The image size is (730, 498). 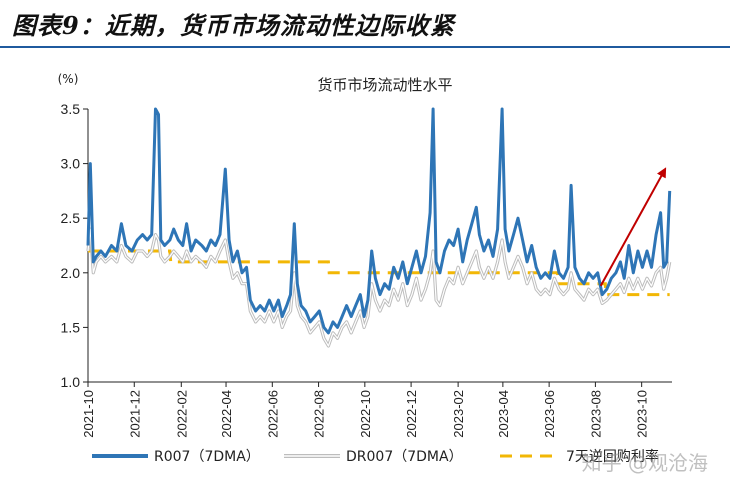 I want to click on legend-label-reverse-repo: 7天逆回购利率, so click(x=612, y=456).